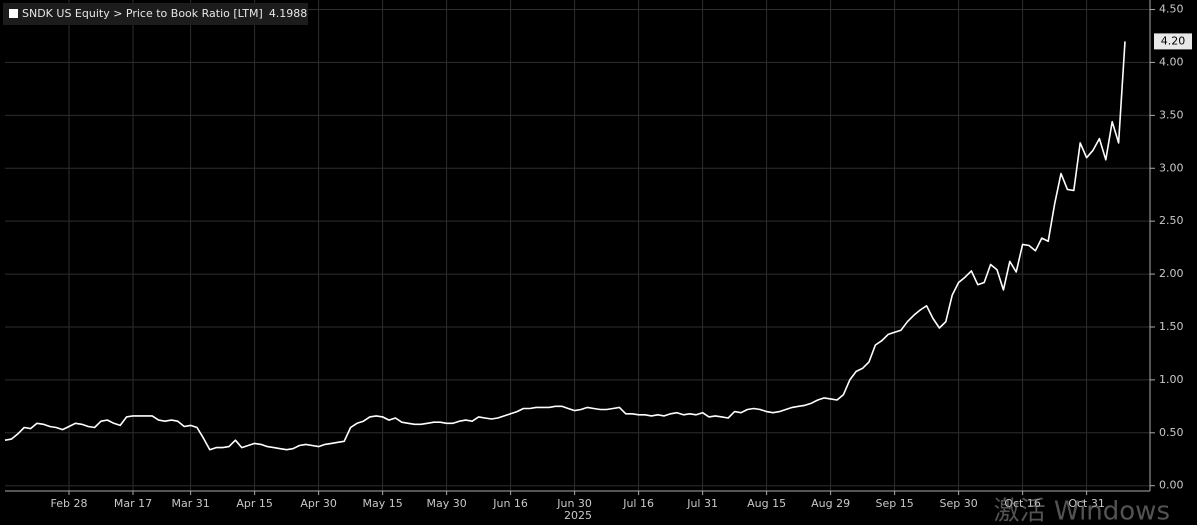 The height and width of the screenshot is (525, 1197). Describe the element at coordinates (1171, 61) in the screenshot. I see `y-tick-label: 4.00` at that location.